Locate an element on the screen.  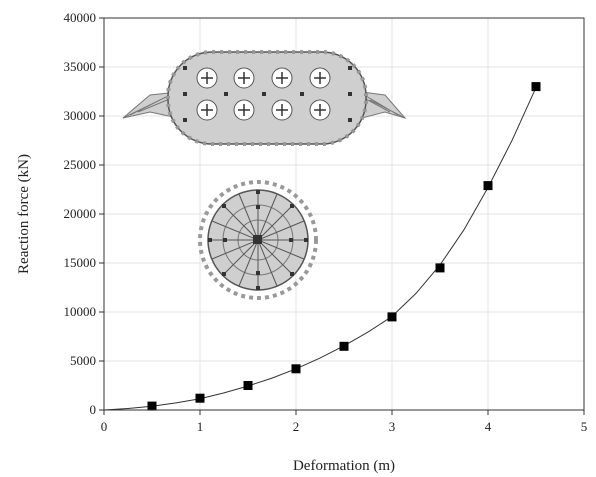
y-tick-label: 30000 is located at coordinates (80, 115).